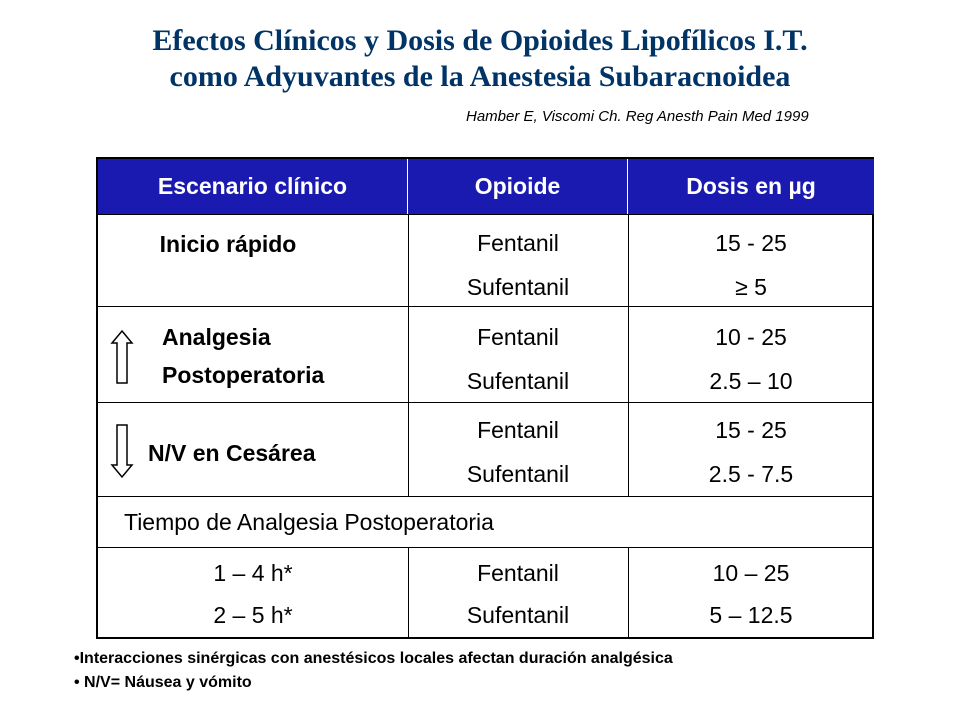 The width and height of the screenshot is (960, 720). Describe the element at coordinates (232, 453) in the screenshot. I see `scenario-cell: N/V en Cesárea` at that location.